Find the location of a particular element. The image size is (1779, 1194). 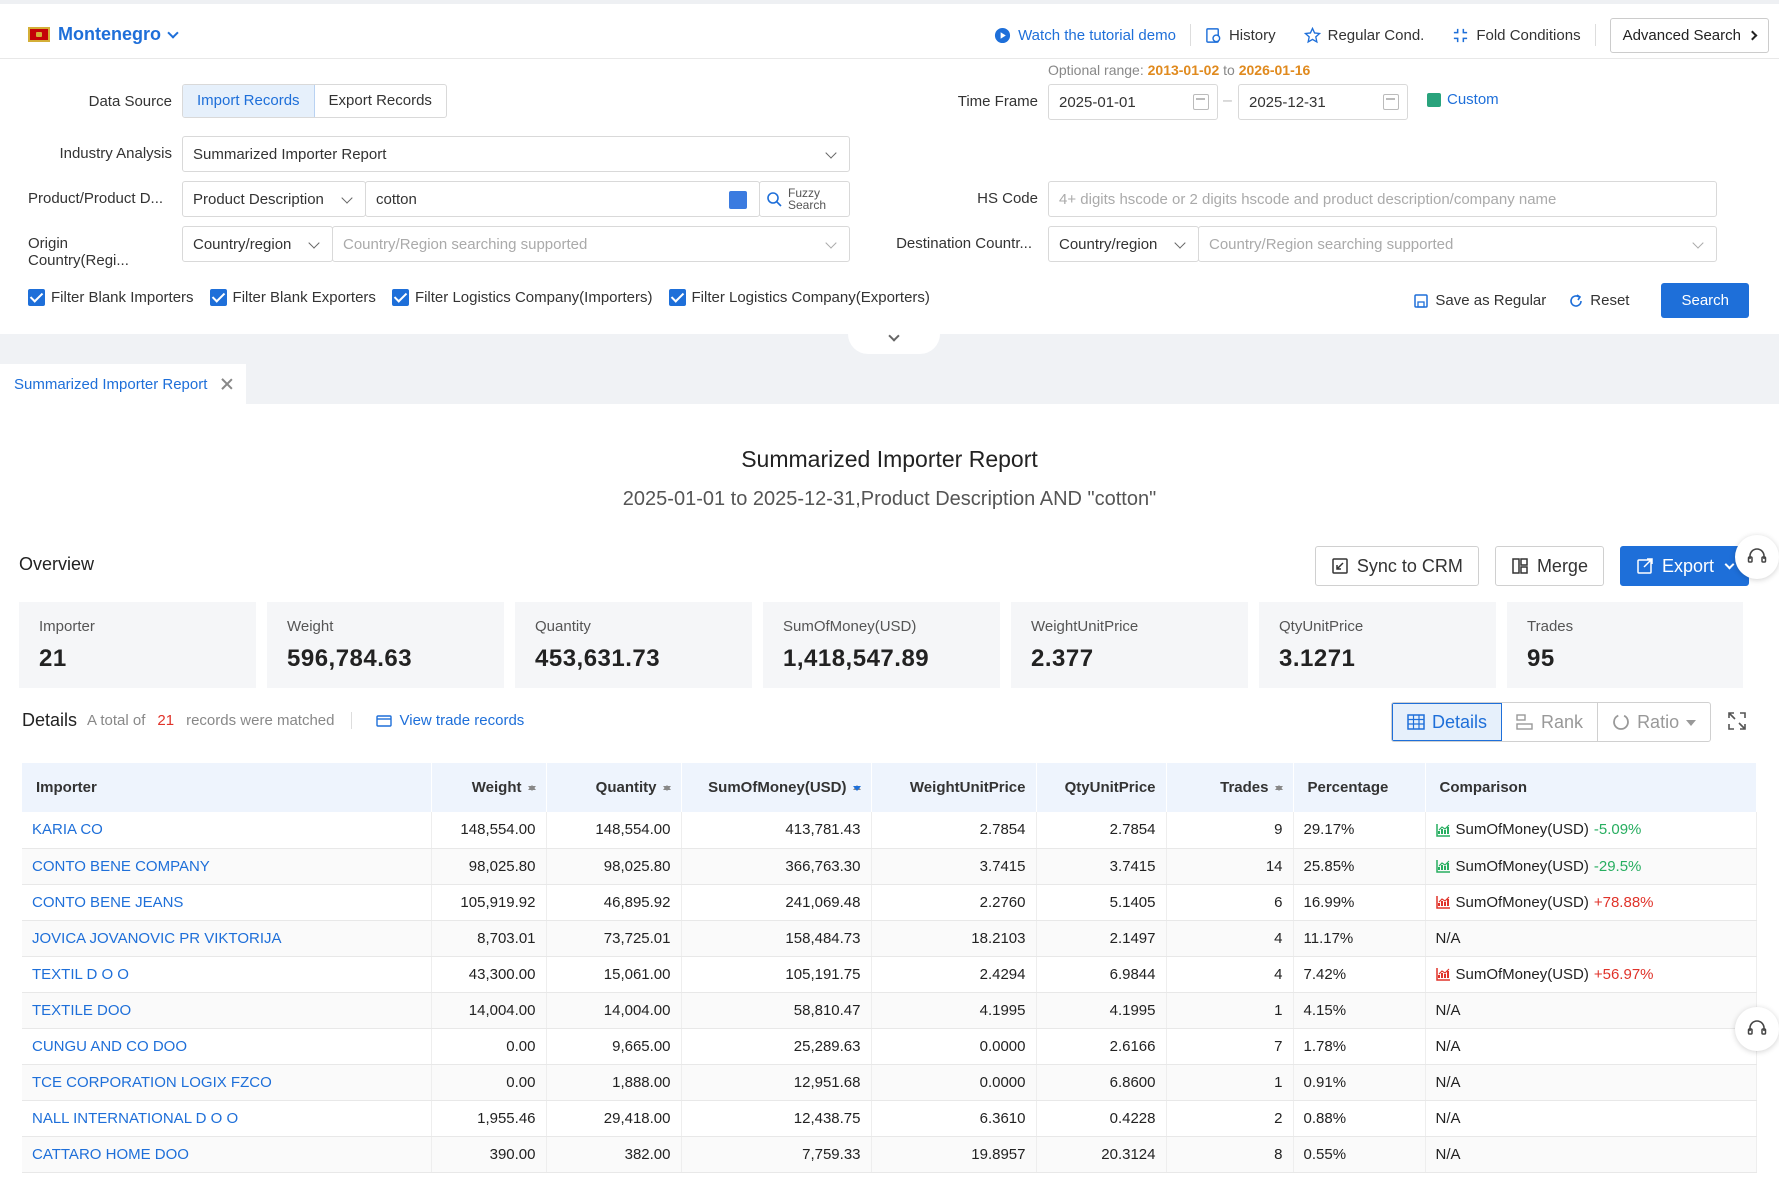

importer-link: TCE CORPORATION LOGIX FZCO is located at coordinates (227, 1082).